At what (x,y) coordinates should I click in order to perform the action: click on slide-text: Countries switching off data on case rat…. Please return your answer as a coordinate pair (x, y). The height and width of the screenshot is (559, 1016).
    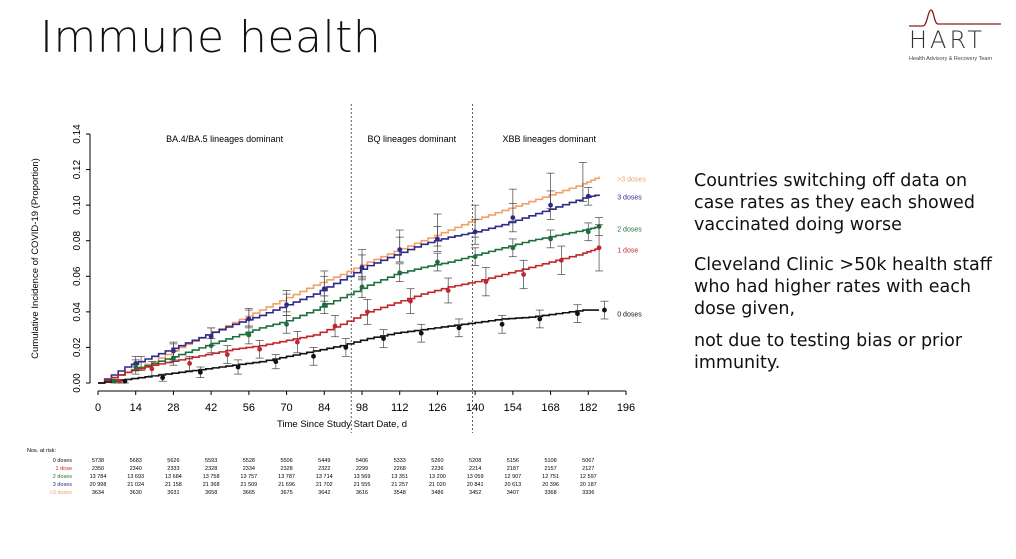
    Looking at the image, I should click on (849, 277).